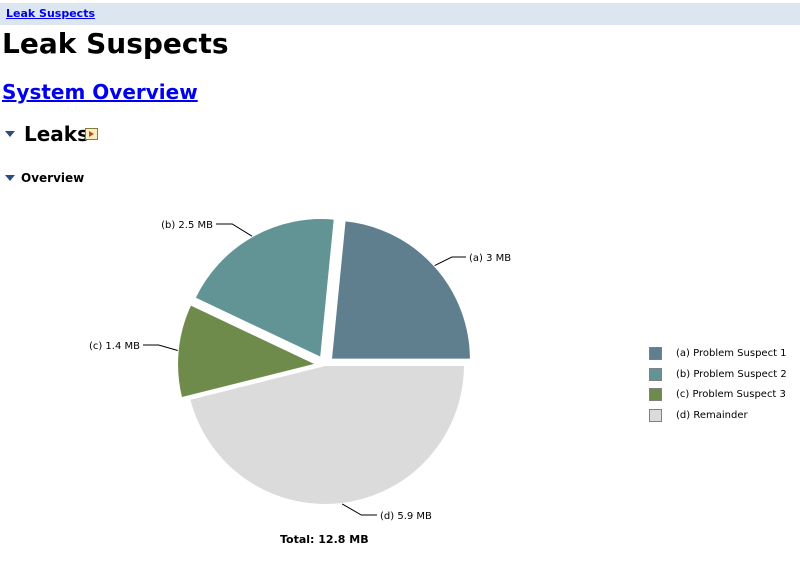 The height and width of the screenshot is (570, 800). I want to click on legend-label: (a) Problem Suspect 1, so click(731, 353).